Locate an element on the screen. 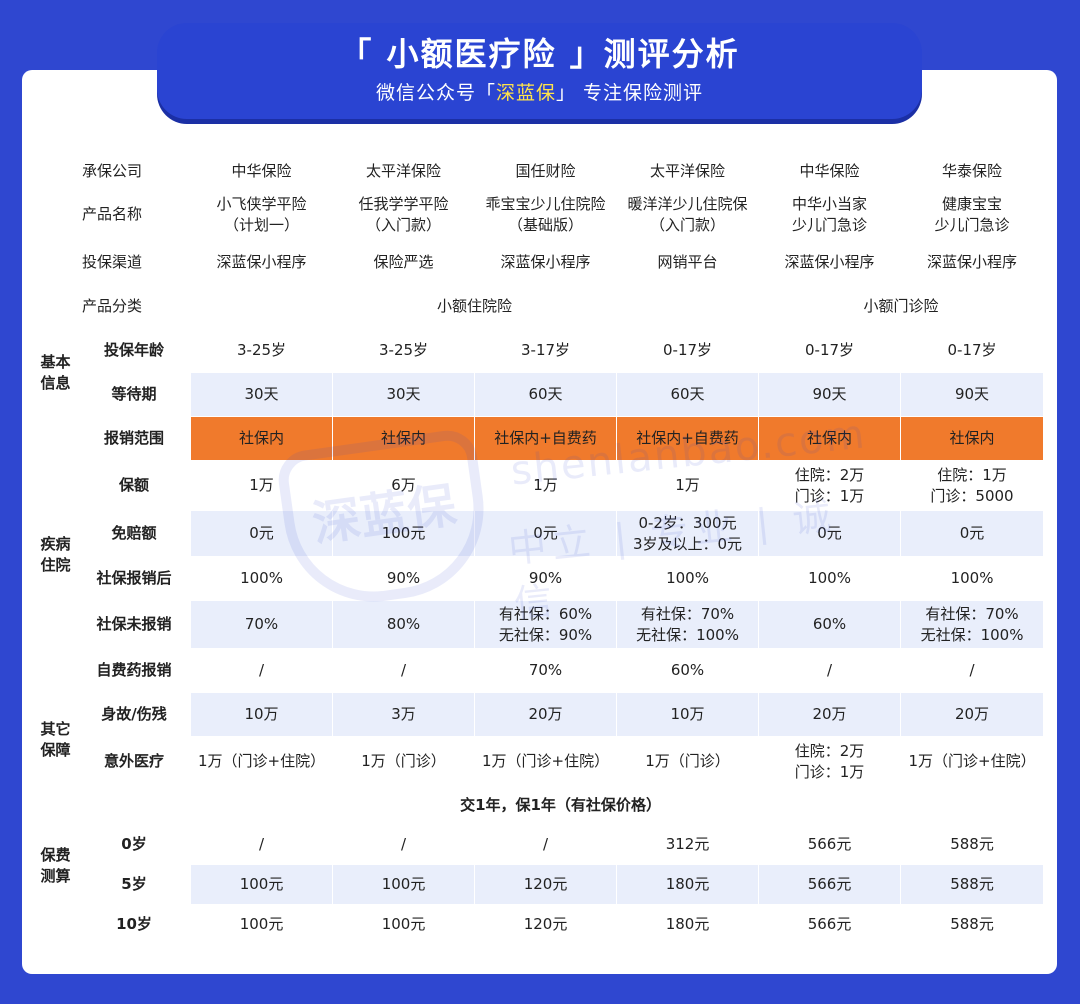 This screenshot has height=1004, width=1080. fee-banner: 交1年，保1年（有社保价格） is located at coordinates (560, 805).